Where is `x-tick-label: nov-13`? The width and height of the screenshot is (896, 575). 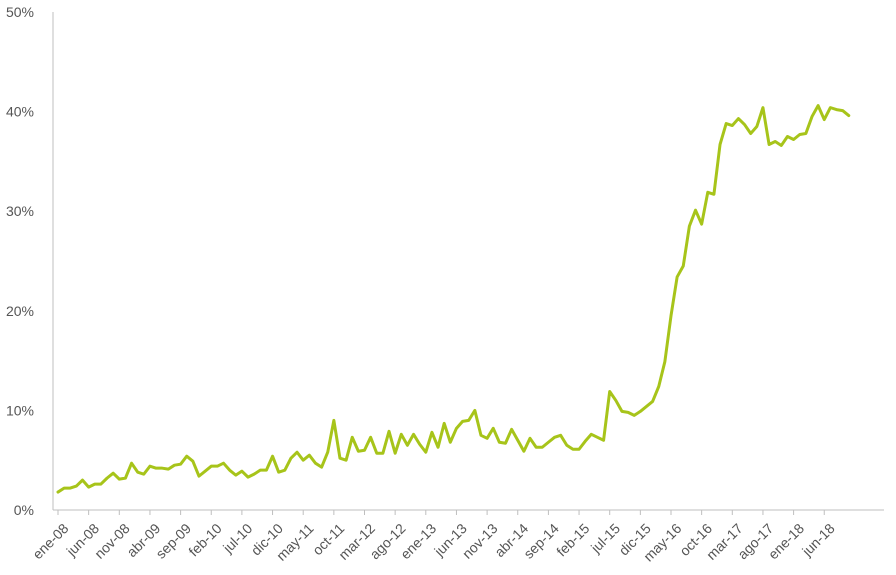
x-tick-label: nov-13 is located at coordinates (480, 541).